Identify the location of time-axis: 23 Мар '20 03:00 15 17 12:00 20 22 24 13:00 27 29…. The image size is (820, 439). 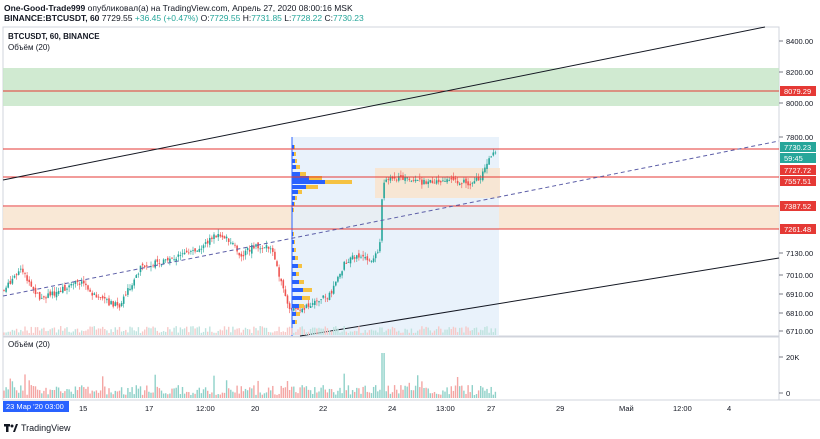
(367, 407).